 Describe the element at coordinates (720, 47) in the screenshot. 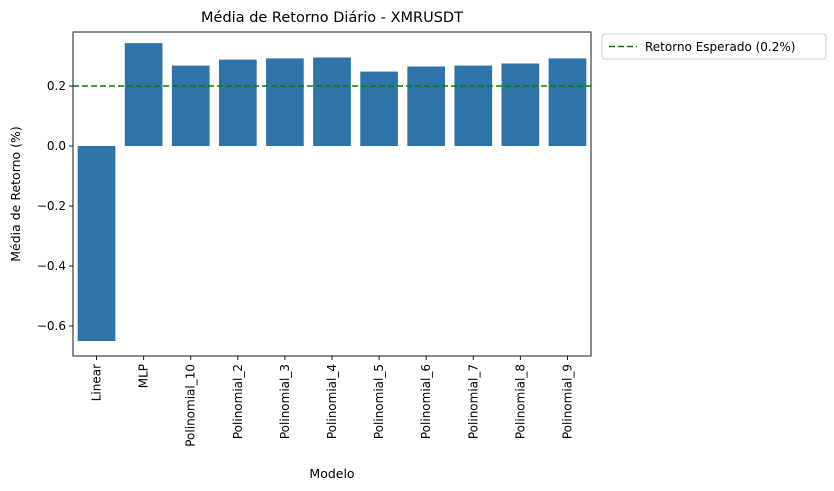

I see `legend-label: Retorno Esperado (0.2%)` at that location.